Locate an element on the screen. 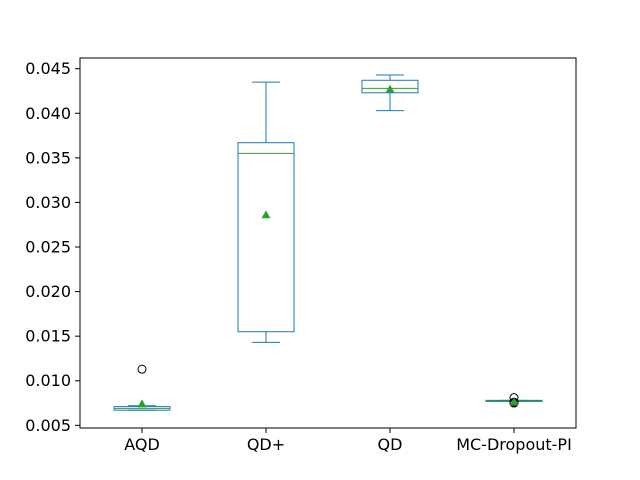  y-tick-label: 0.030 is located at coordinates (48, 202).